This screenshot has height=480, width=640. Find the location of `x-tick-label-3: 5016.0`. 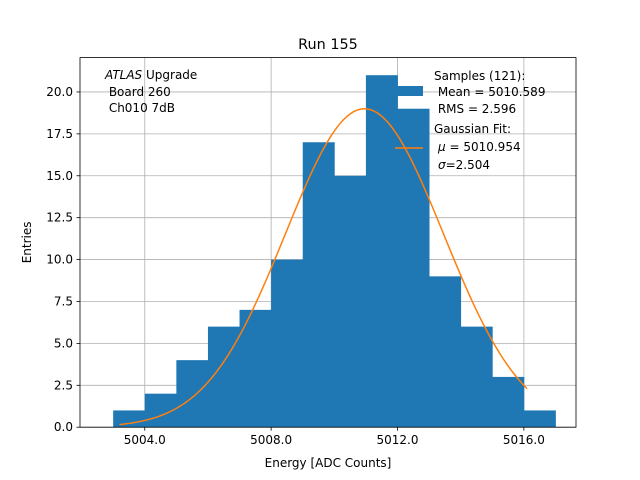

x-tick-label-3: 5016.0 is located at coordinates (524, 440).